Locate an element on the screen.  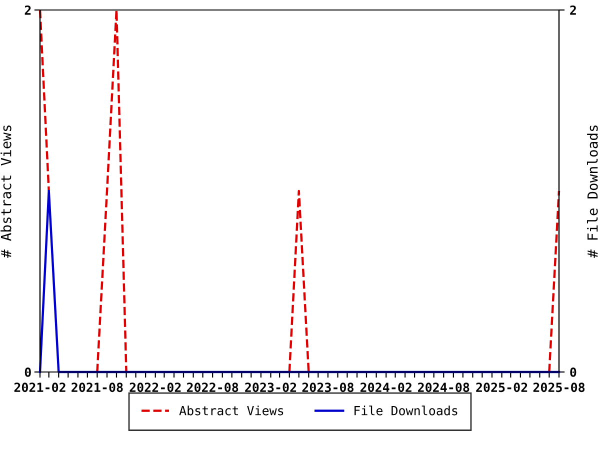
x-tick-label: 2025-02 is located at coordinates (502, 387).